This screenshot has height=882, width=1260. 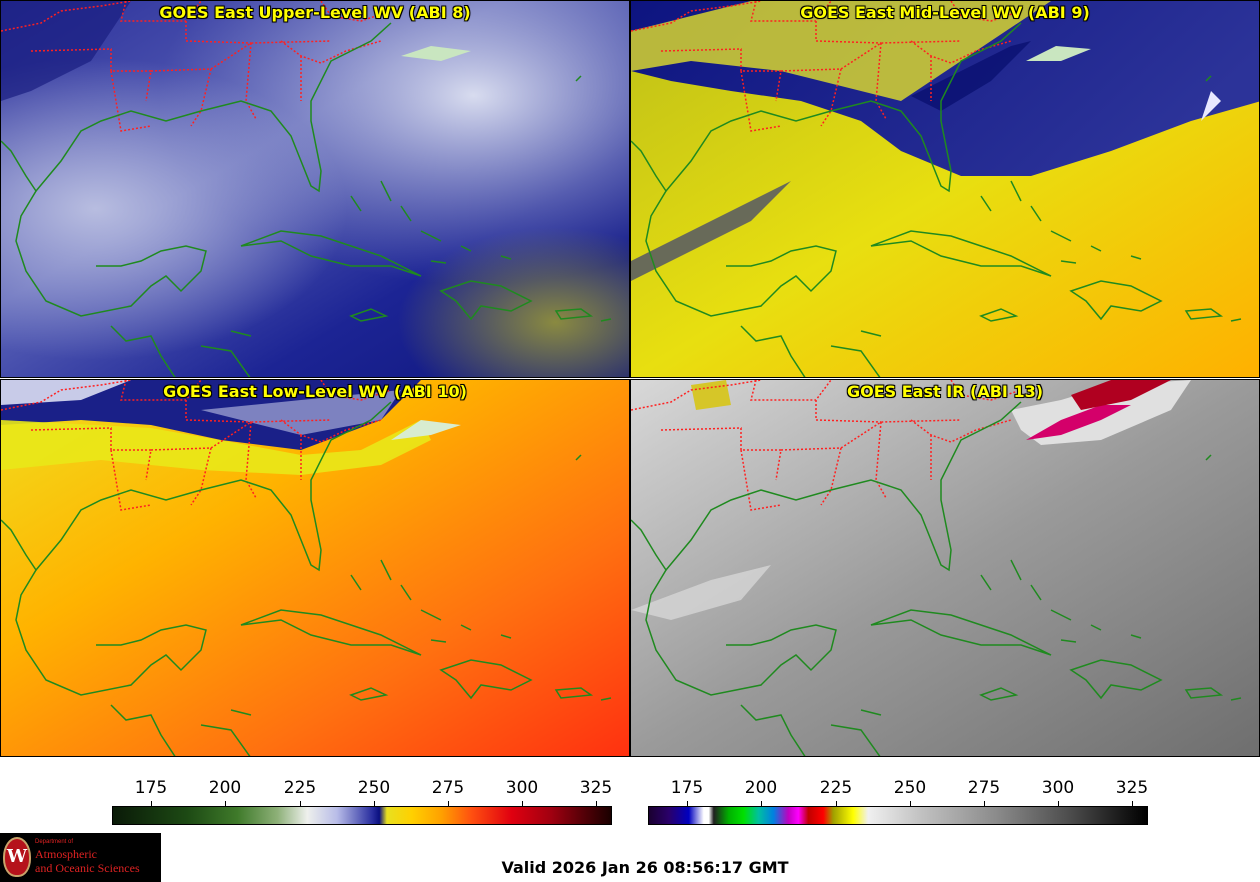 I want to click on wv-tick: 225, so click(x=300, y=788).